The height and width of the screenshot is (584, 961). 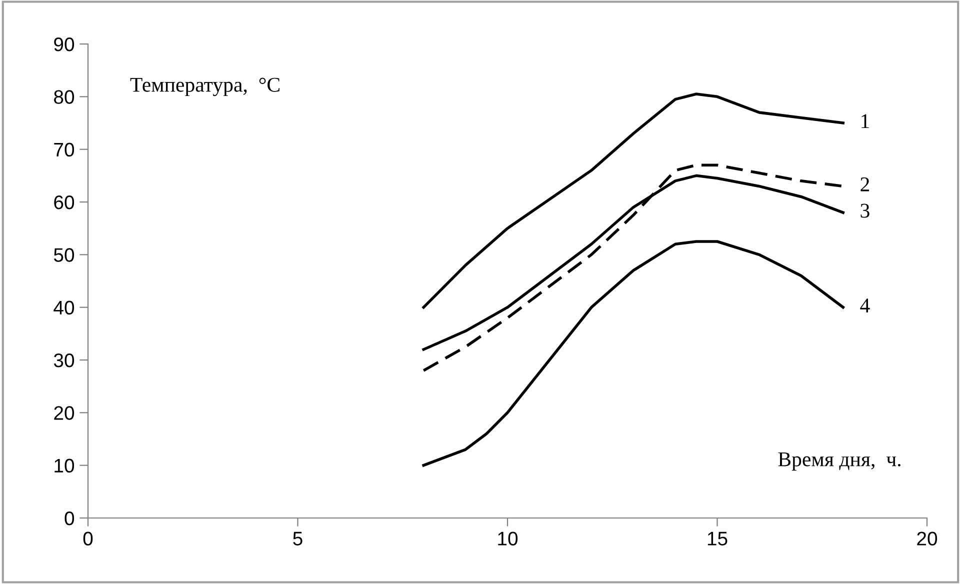 What do you see at coordinates (64, 413) in the screenshot?
I see `y-tick-label: 20` at bounding box center [64, 413].